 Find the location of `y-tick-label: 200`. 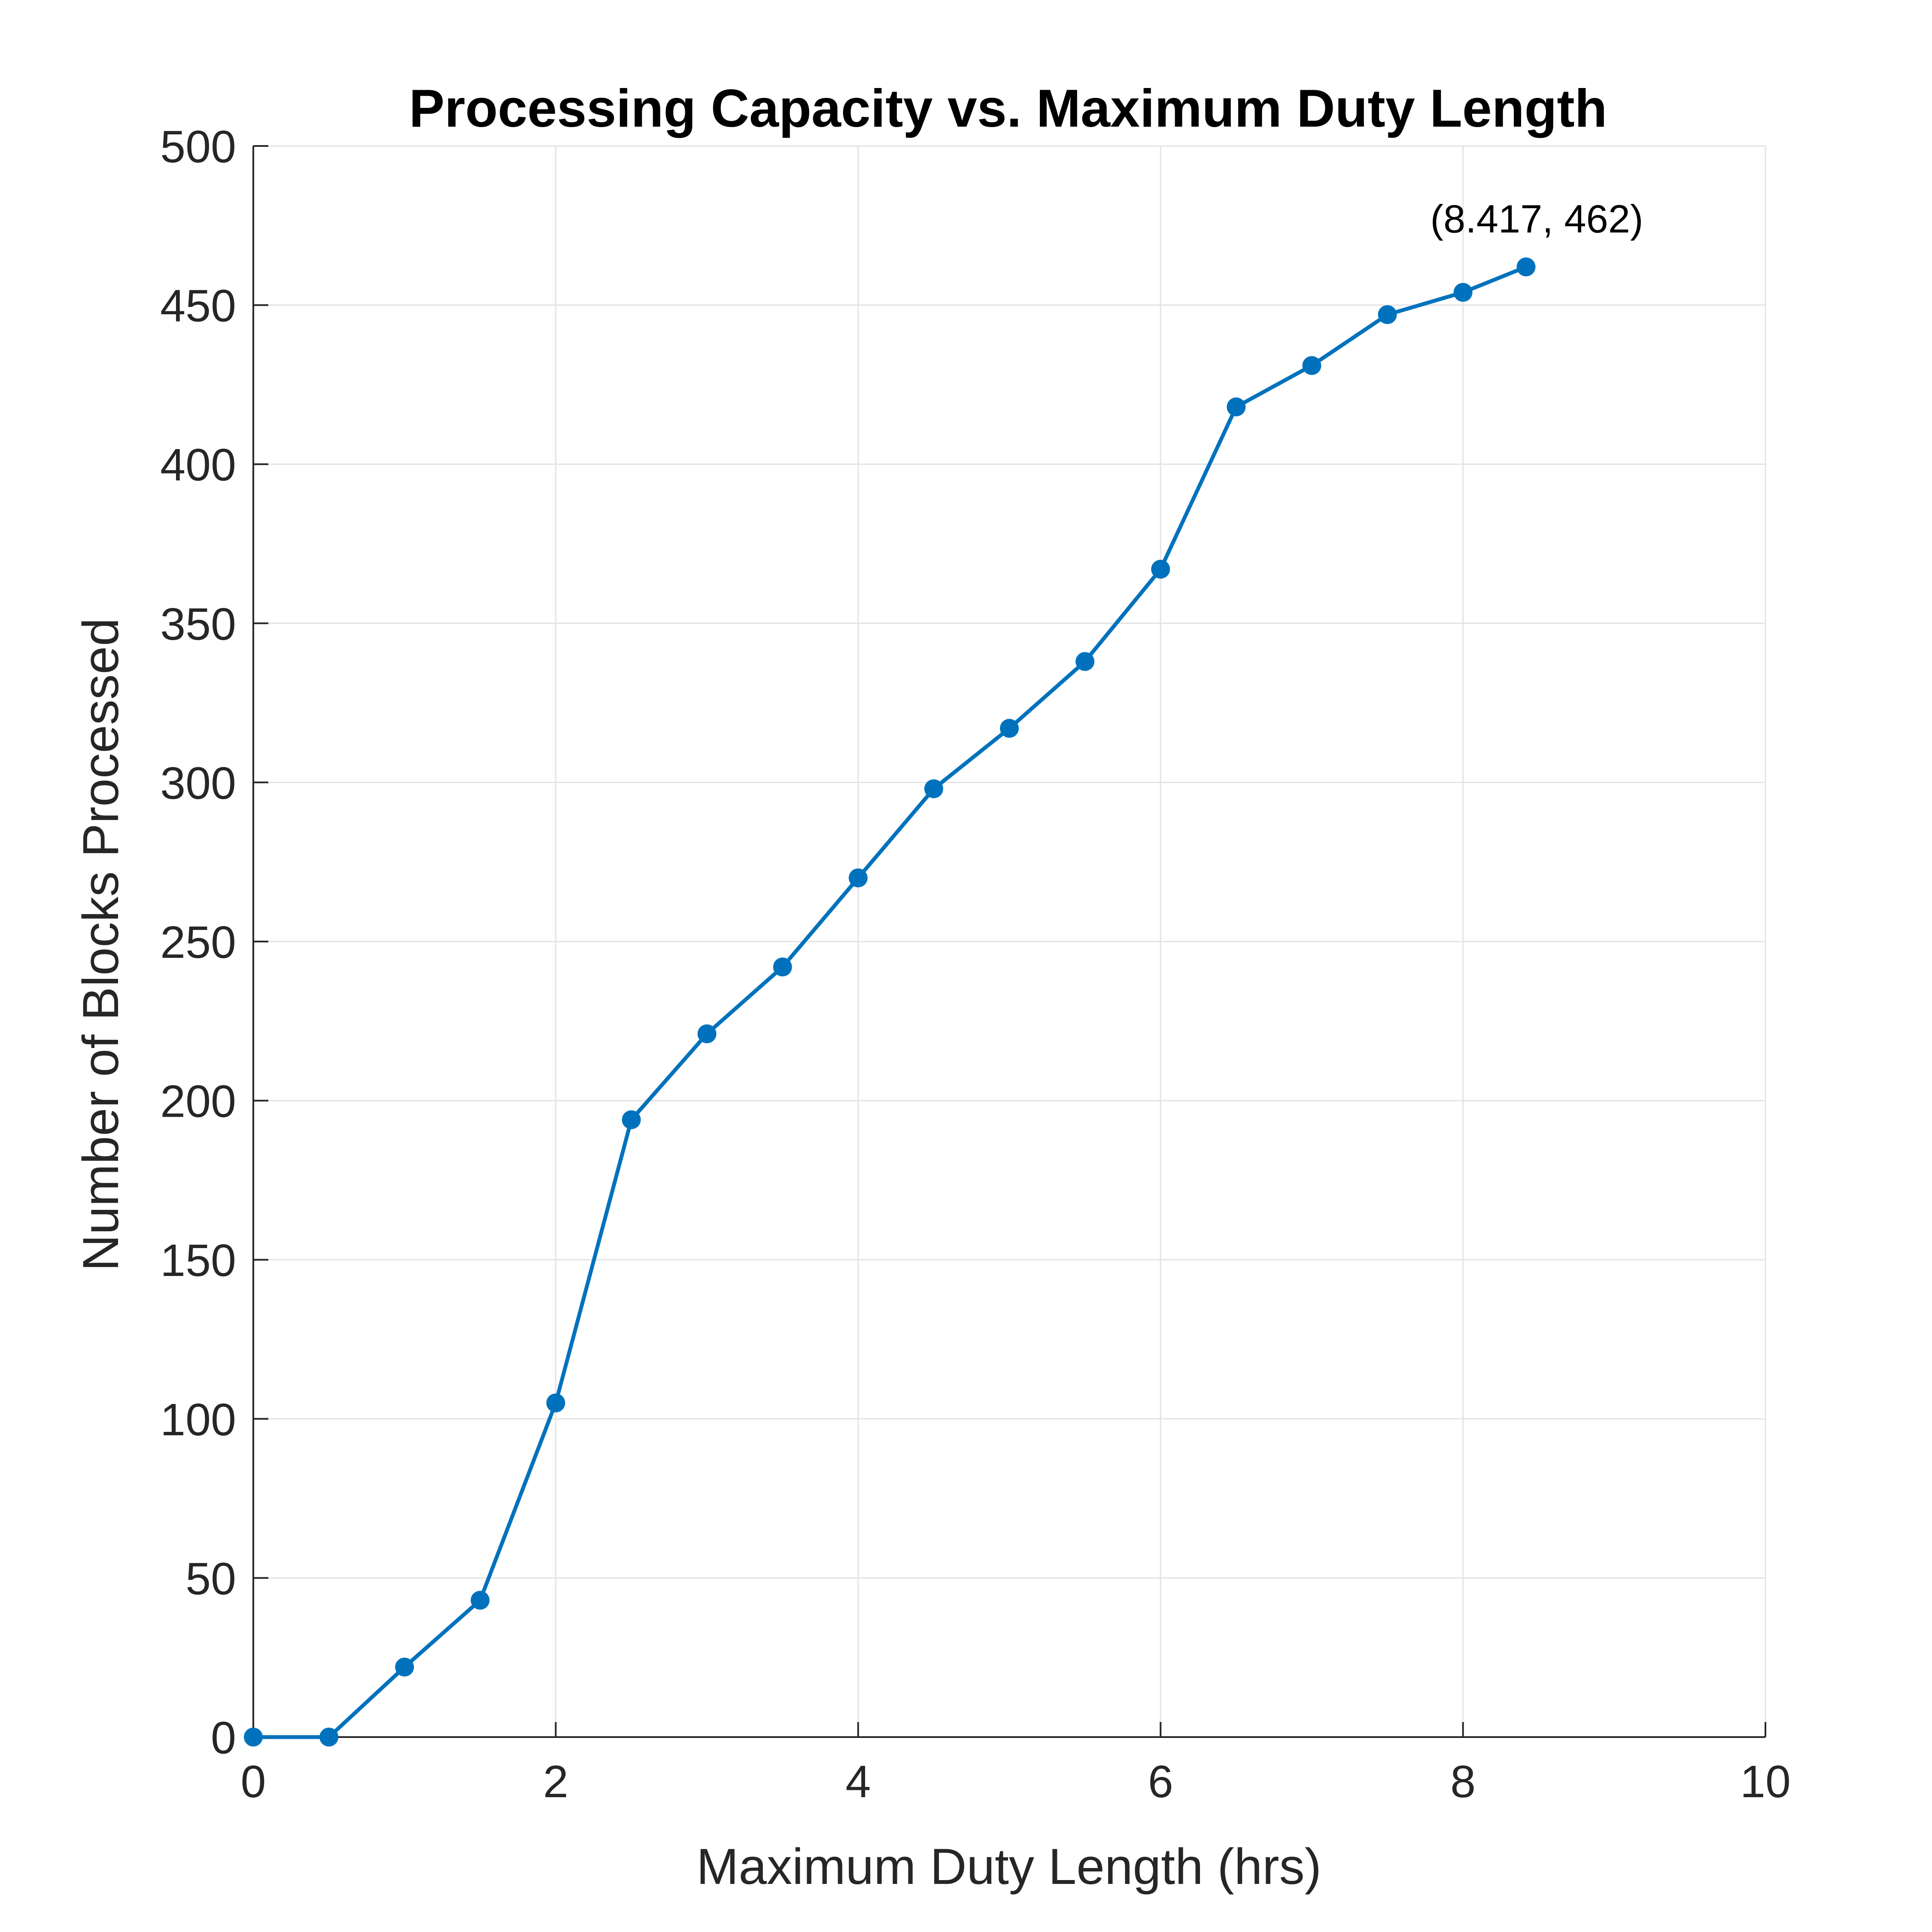

y-tick-label: 200 is located at coordinates (198, 1101).